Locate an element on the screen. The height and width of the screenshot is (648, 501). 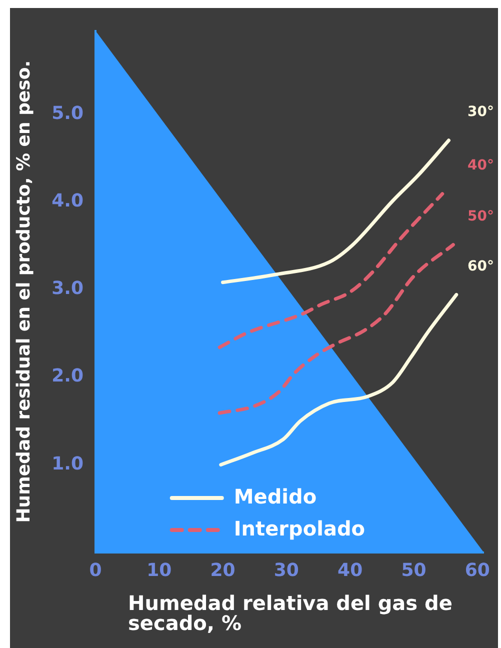
annotation: Medido is located at coordinates (275, 496).